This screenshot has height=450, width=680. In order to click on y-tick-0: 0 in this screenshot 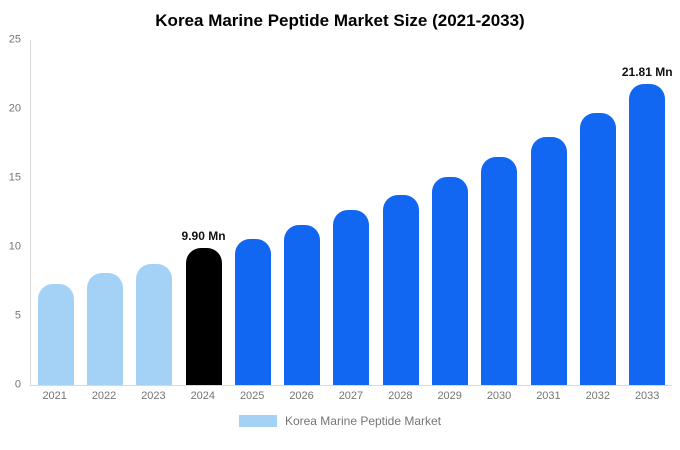, I will do `click(17, 384)`.